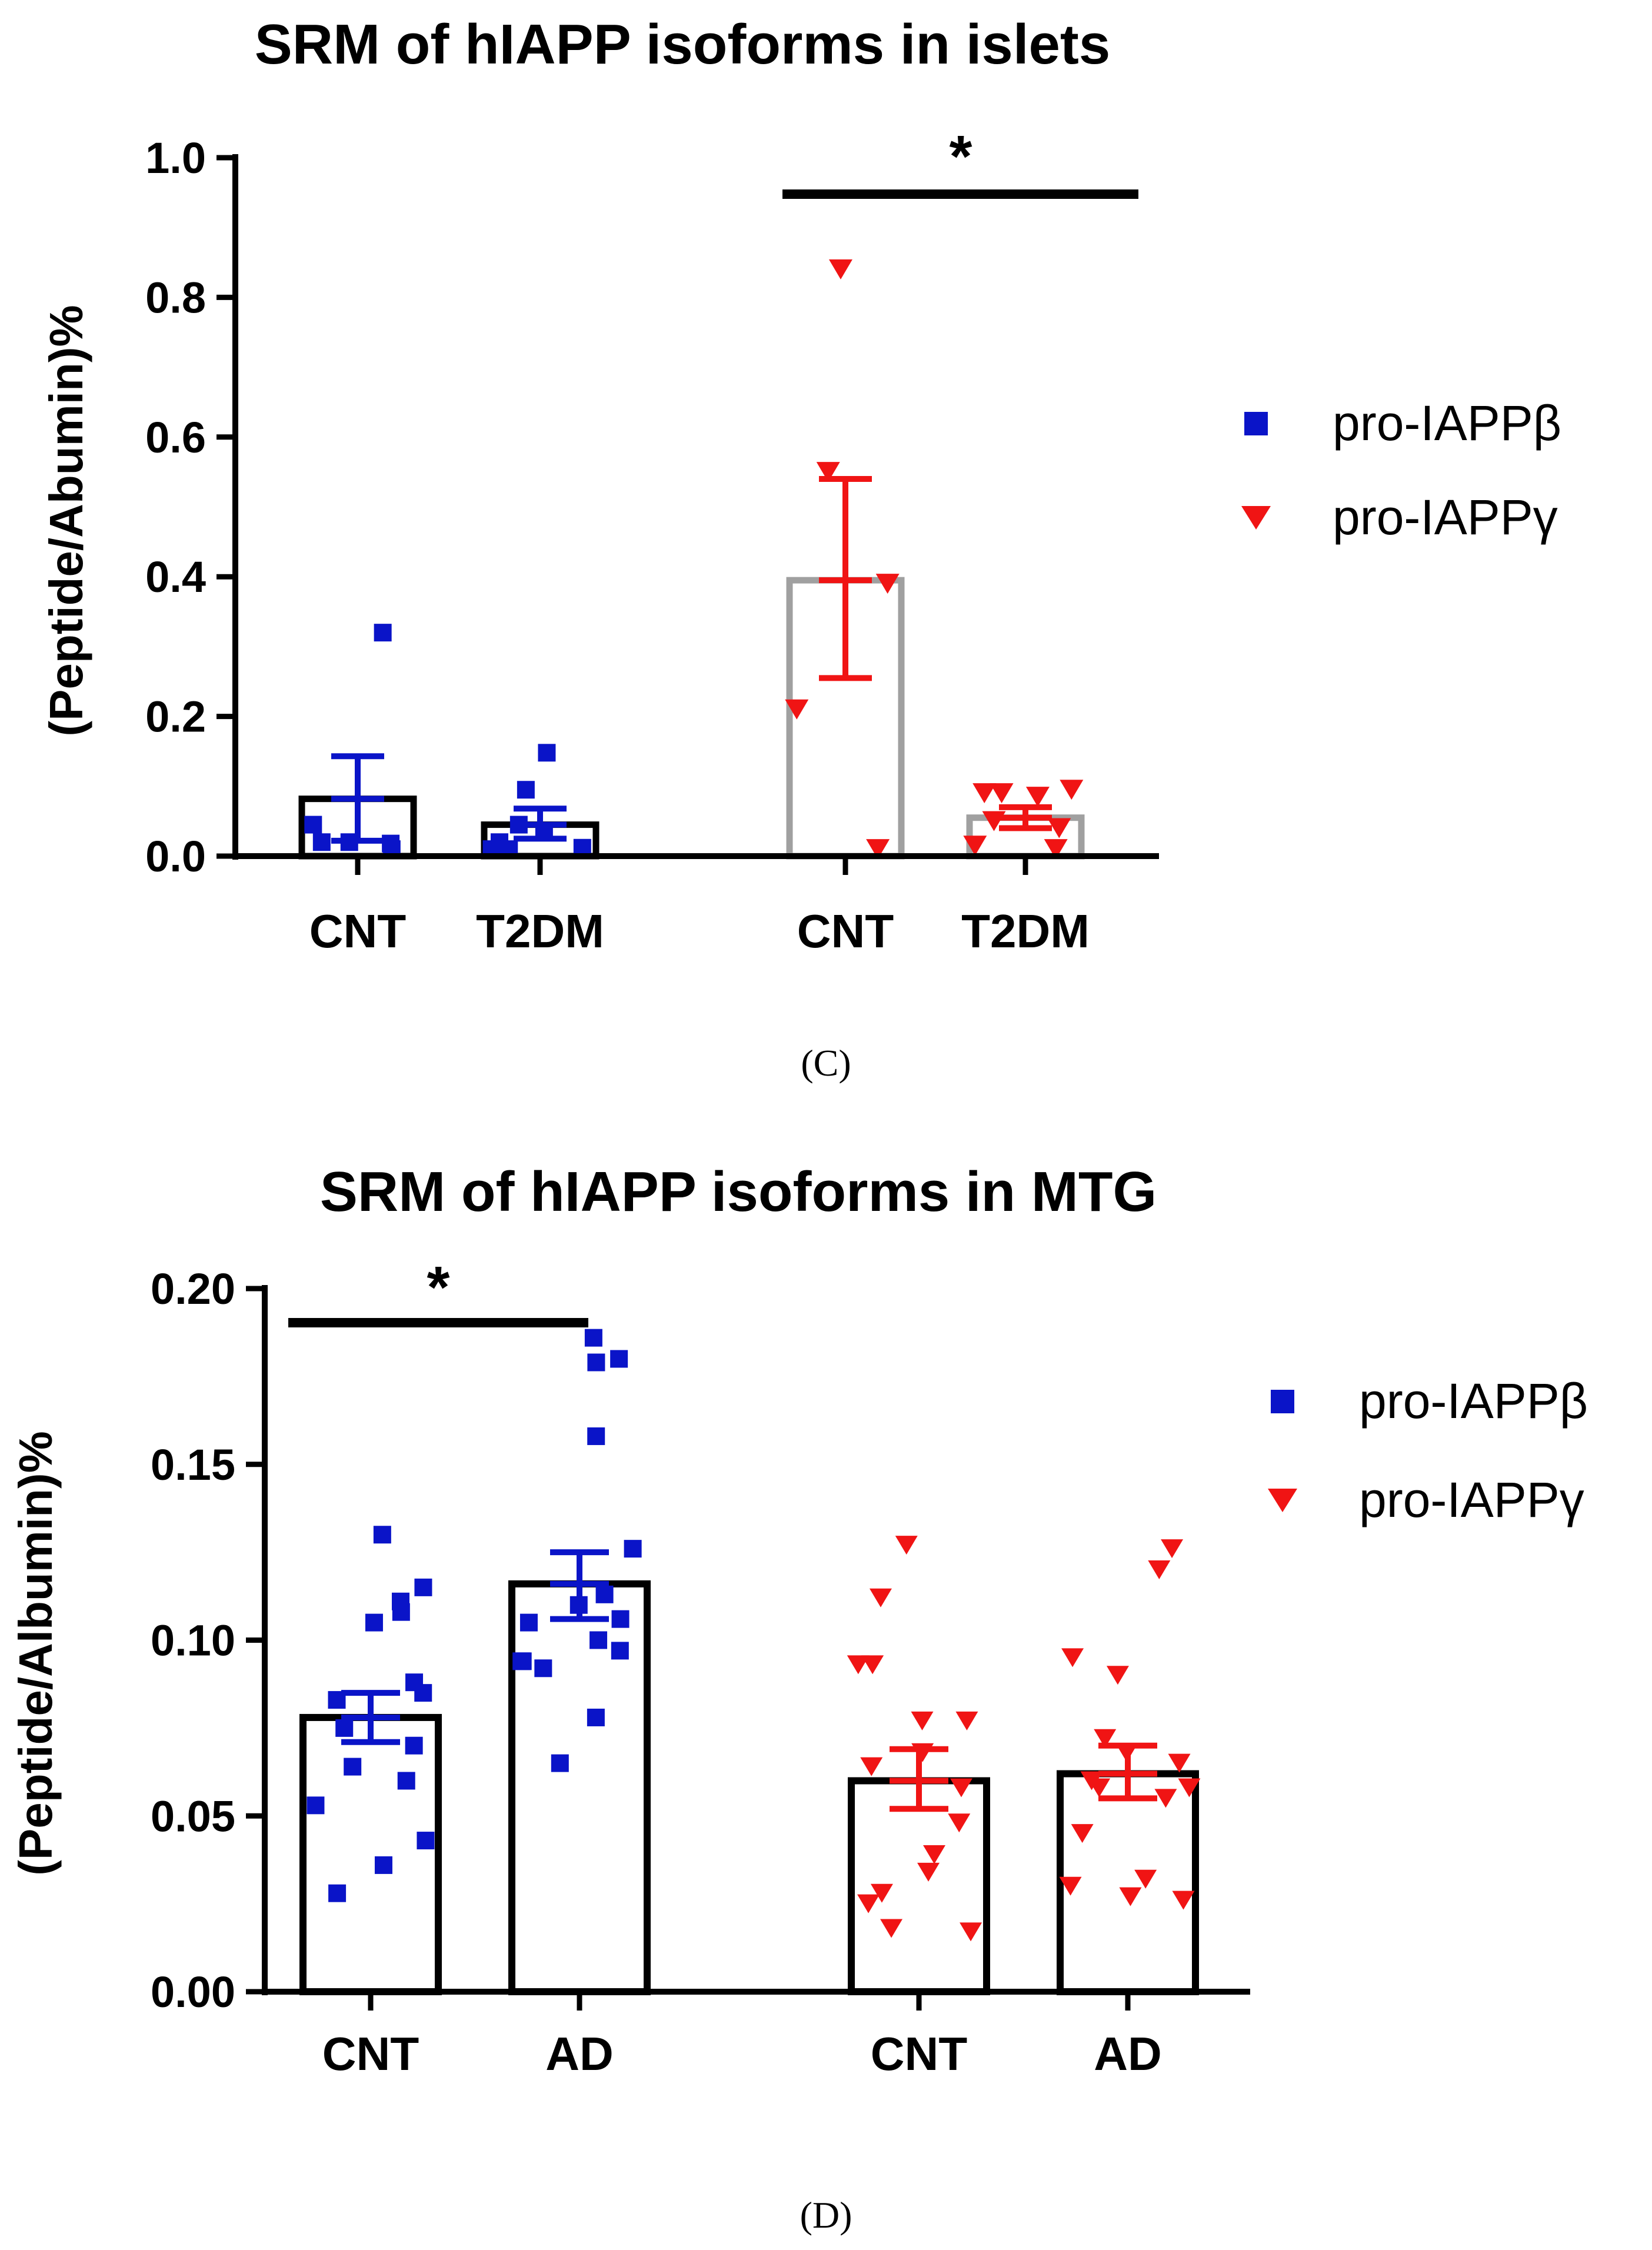 Image resolution: width=1652 pixels, height=2250 pixels. What do you see at coordinates (193, 1640) in the screenshot?
I see `y-tick-label: 0.10` at bounding box center [193, 1640].